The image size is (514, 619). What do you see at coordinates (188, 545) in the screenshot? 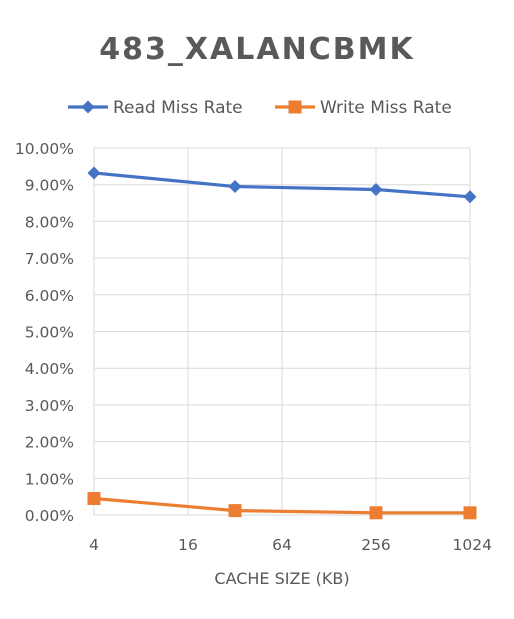
I see `x-tick-label: 16` at bounding box center [188, 545].